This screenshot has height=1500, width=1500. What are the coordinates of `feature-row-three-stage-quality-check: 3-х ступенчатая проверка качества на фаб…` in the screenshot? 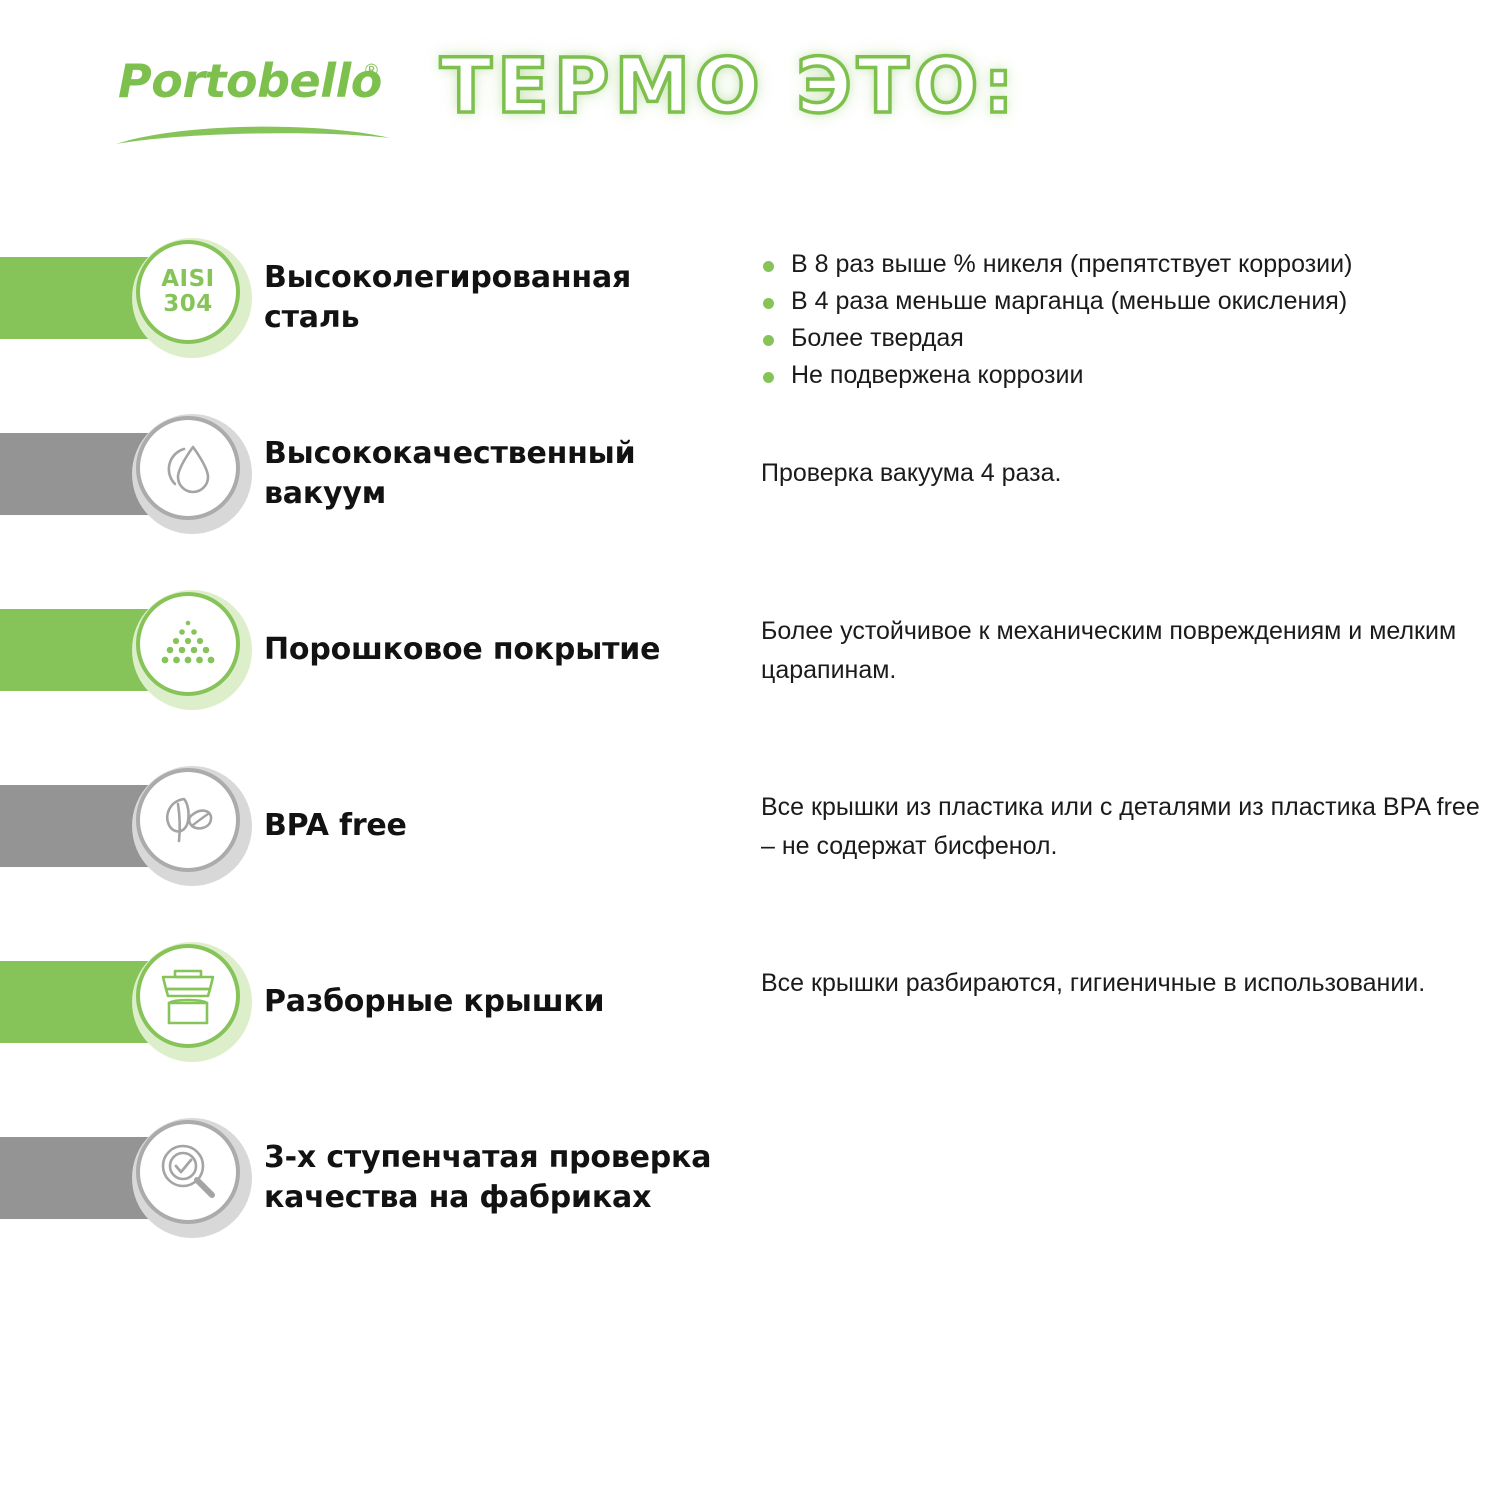 It's located at (750, 1178).